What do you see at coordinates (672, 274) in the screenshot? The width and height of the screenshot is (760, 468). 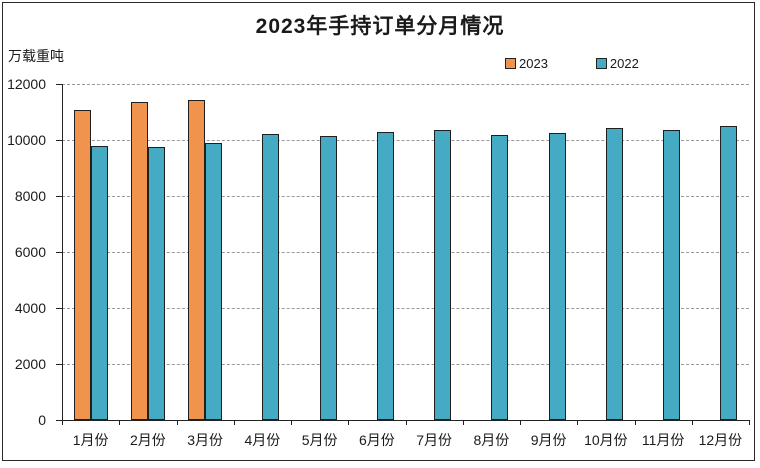 I see `bar-2022-11月份` at bounding box center [672, 274].